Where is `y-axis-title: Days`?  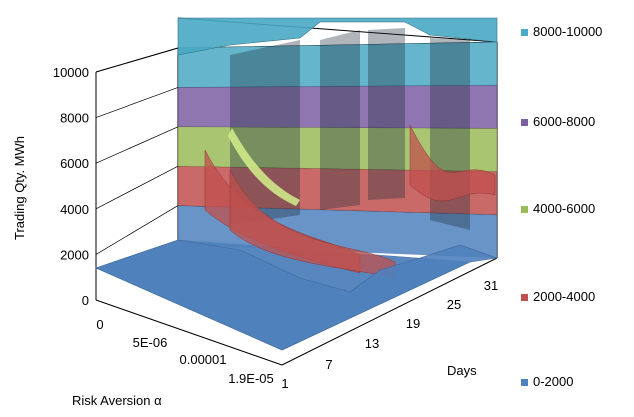
y-axis-title: Days is located at coordinates (462, 370).